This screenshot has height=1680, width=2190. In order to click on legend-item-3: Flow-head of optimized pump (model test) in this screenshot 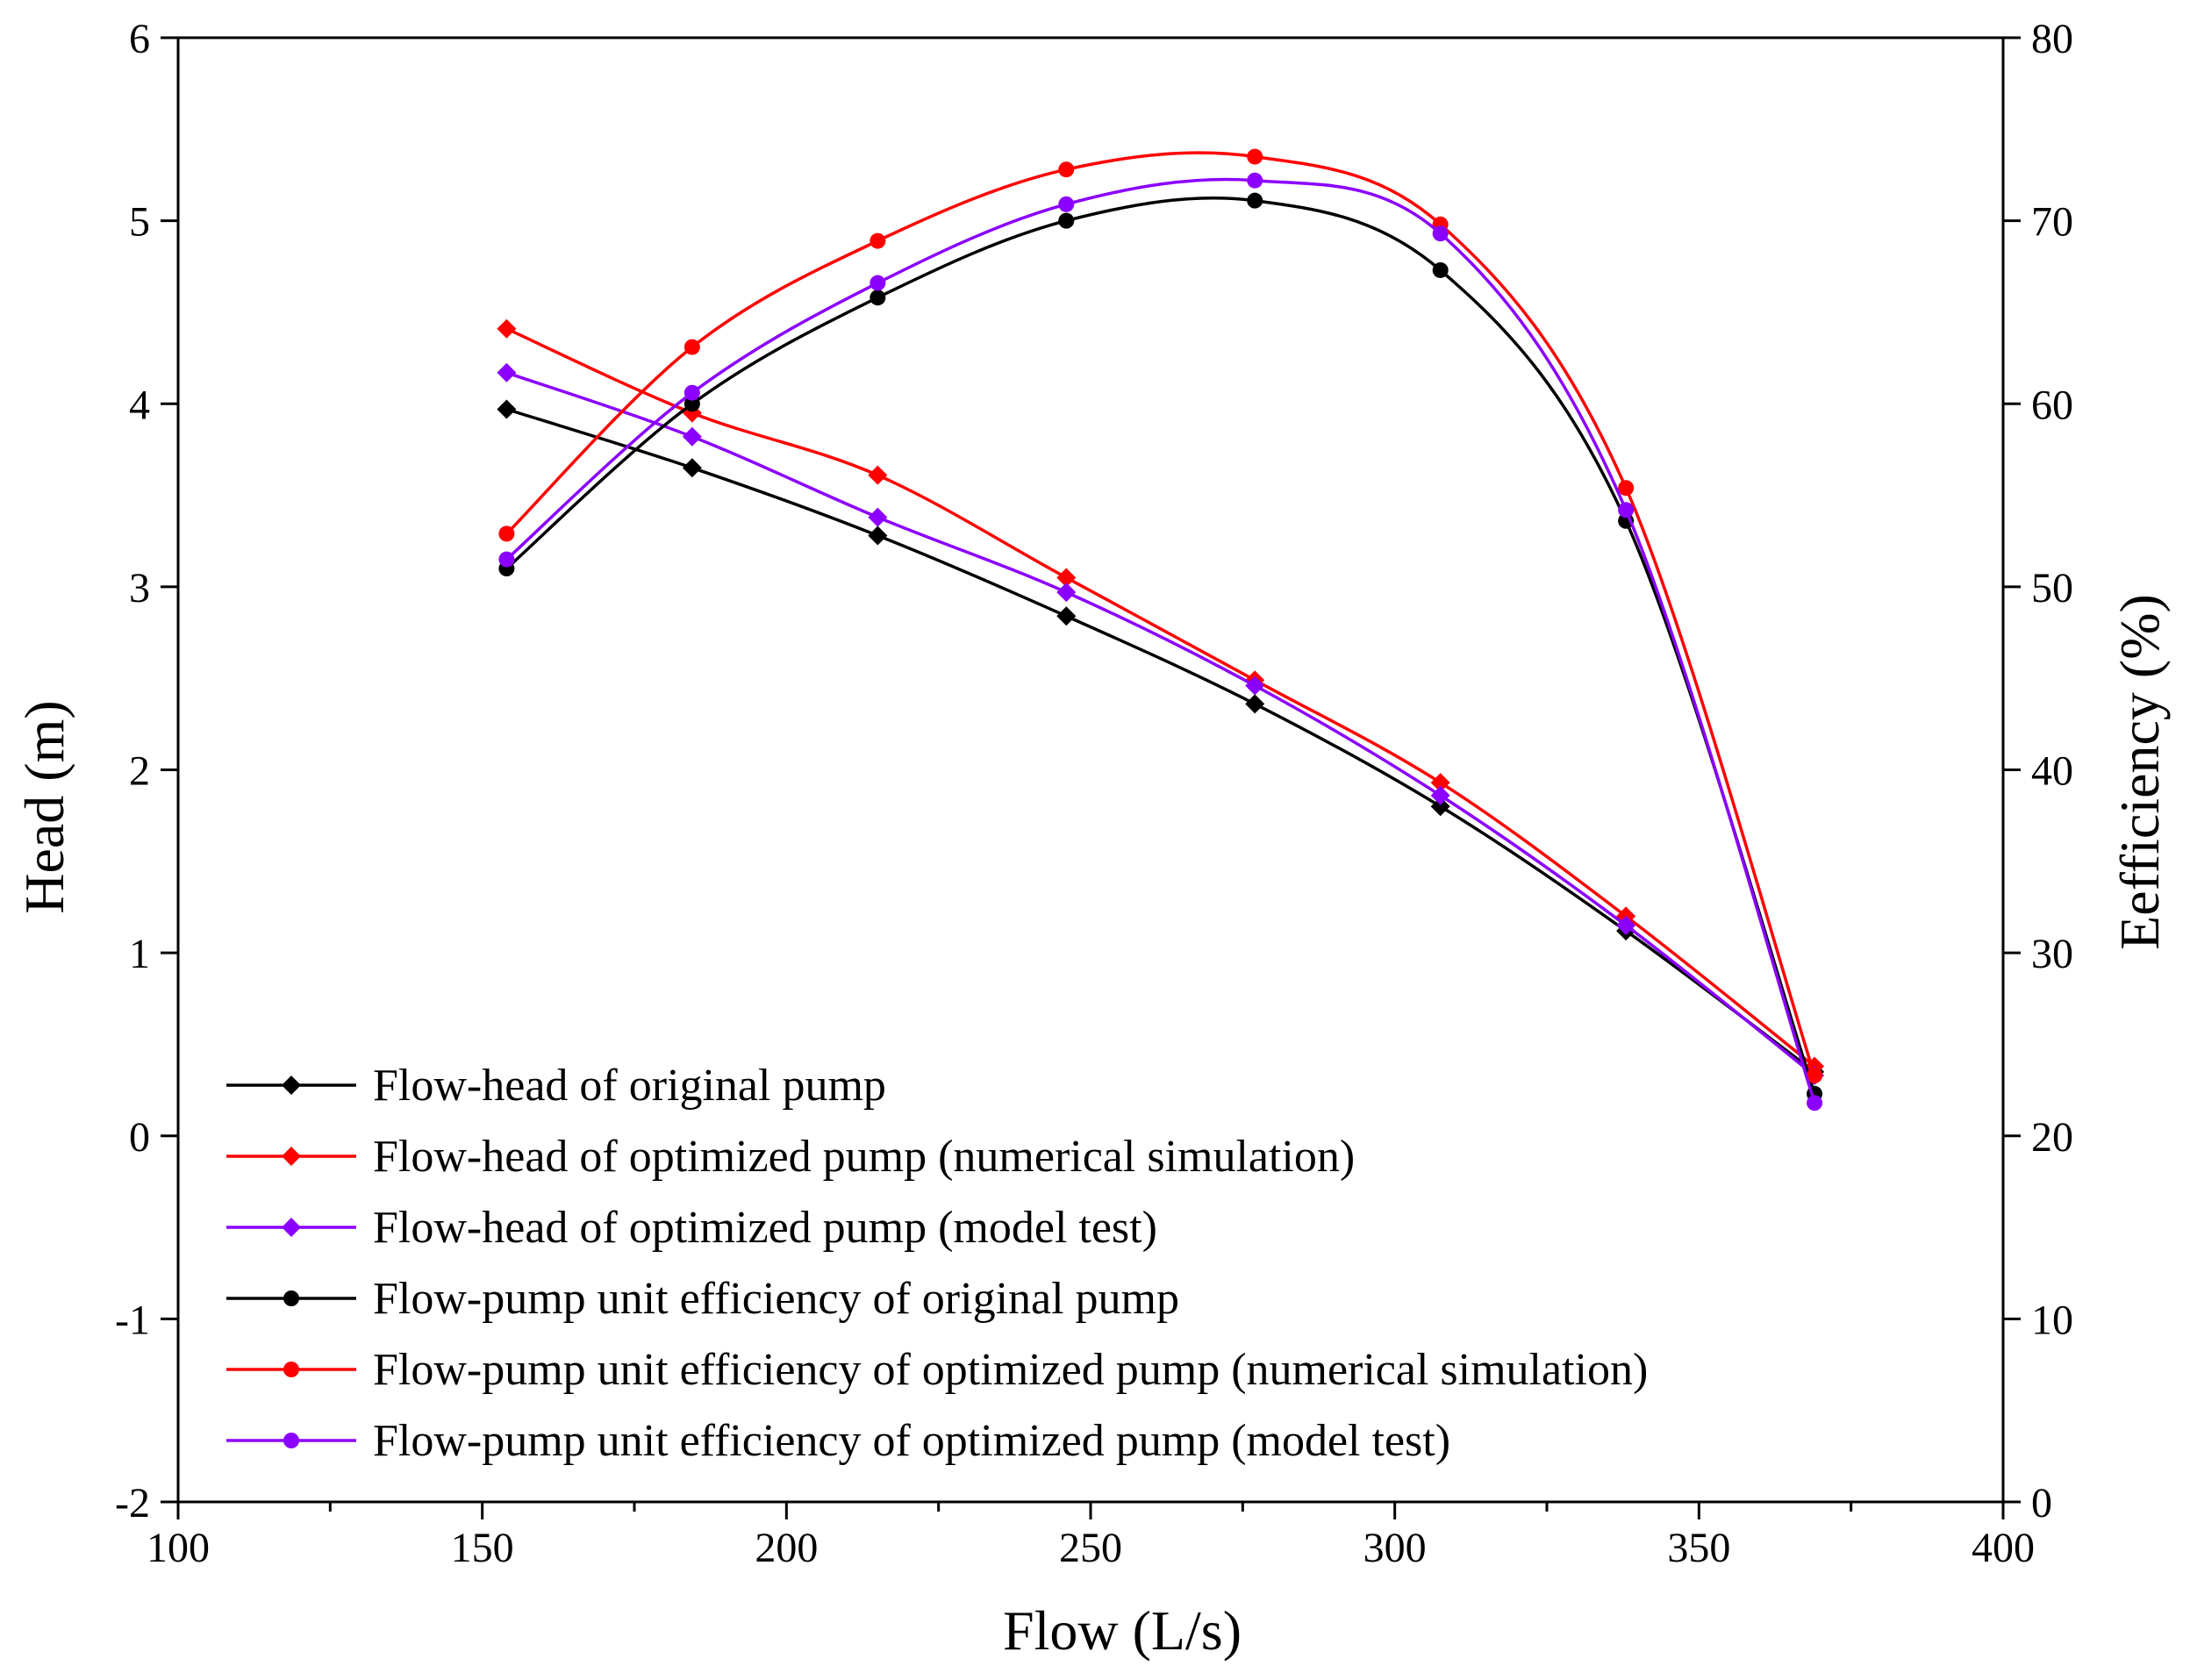, I will do `click(691, 1228)`.